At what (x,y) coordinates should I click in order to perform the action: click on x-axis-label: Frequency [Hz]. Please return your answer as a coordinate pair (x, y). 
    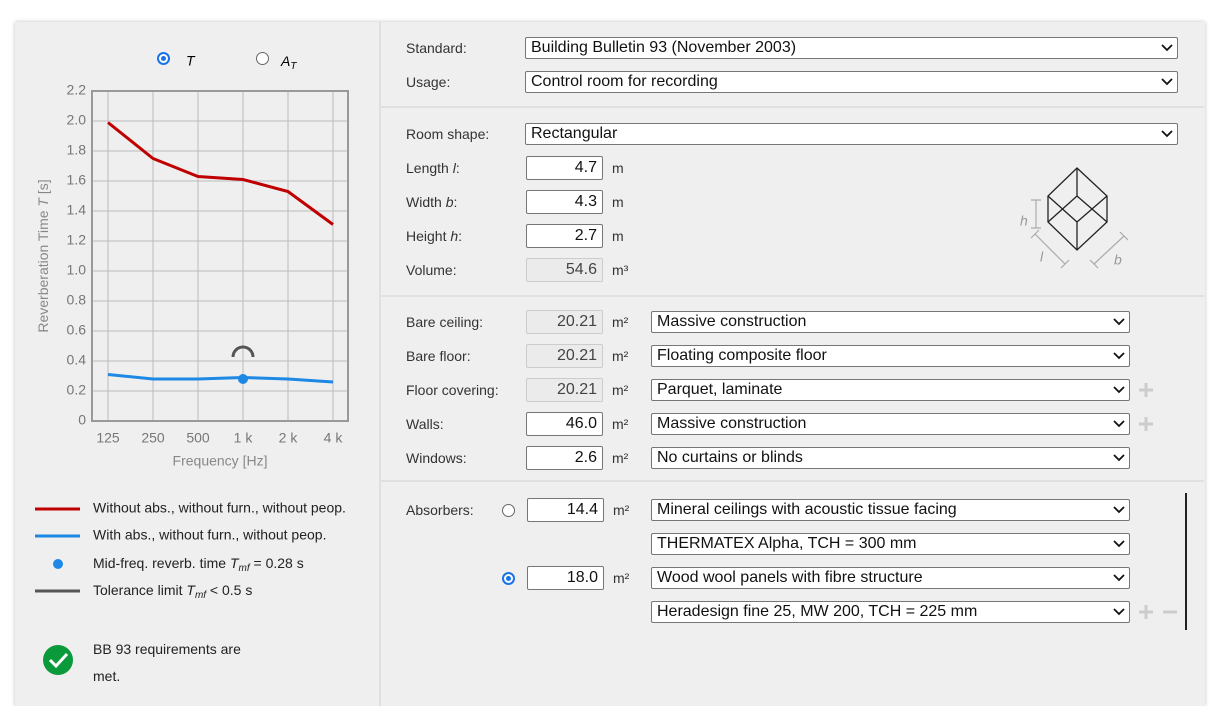
    Looking at the image, I should click on (220, 461).